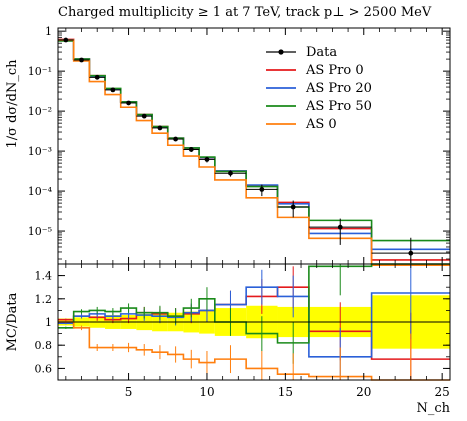 The height and width of the screenshot is (421, 467). What do you see at coordinates (321, 124) in the screenshot?
I see `legend-label-as-0: AS 0` at bounding box center [321, 124].